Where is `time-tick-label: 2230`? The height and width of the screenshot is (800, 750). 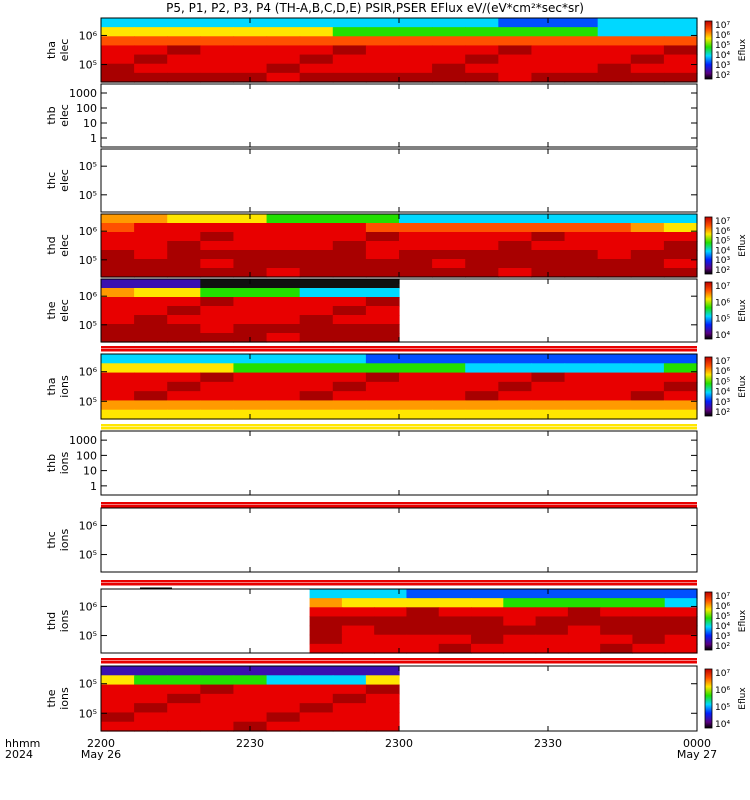 time-tick-label: 2230 is located at coordinates (250, 743).